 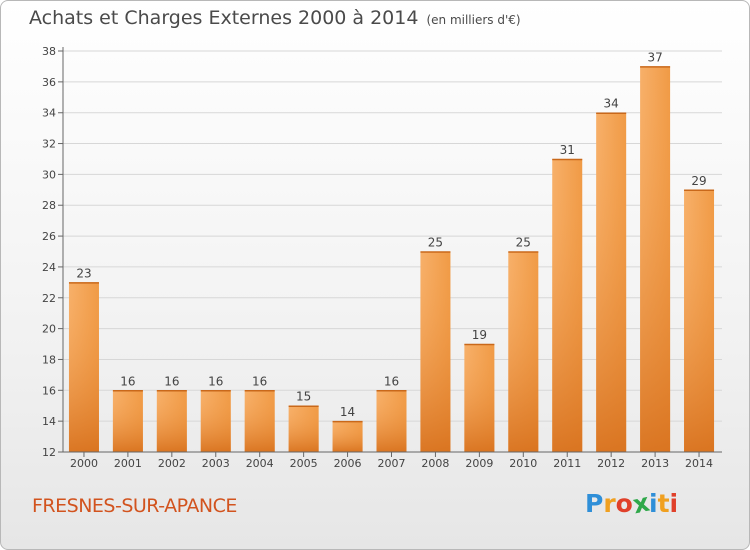 I want to click on y-tick-label: 34, so click(x=49, y=113).